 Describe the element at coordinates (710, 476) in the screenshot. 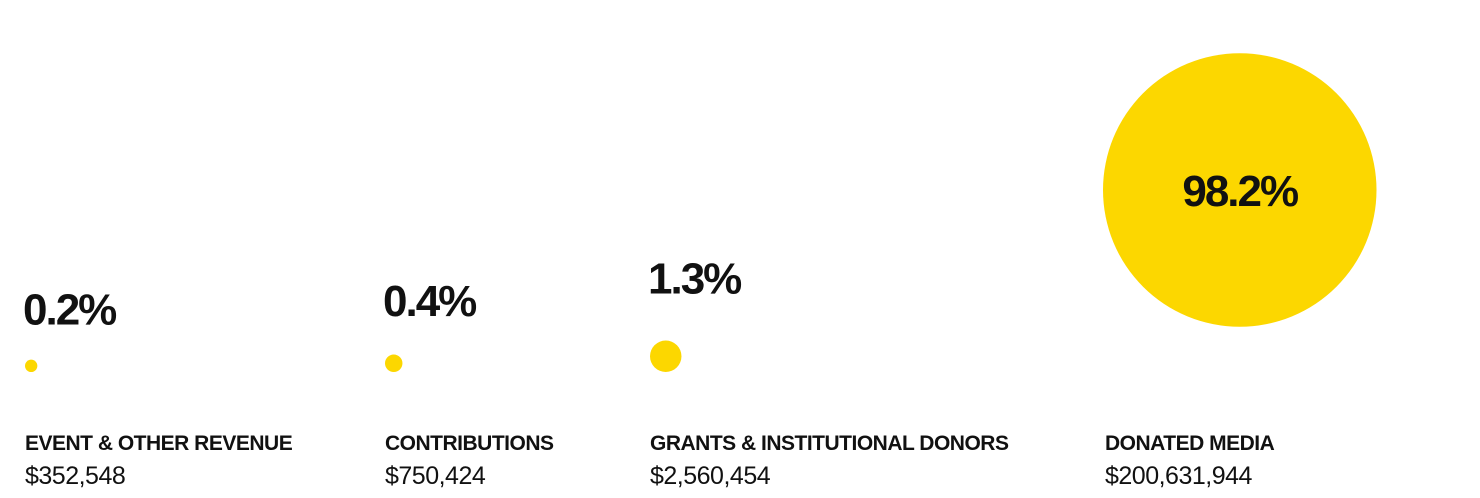

I see `amount-label: $2,560,454` at that location.